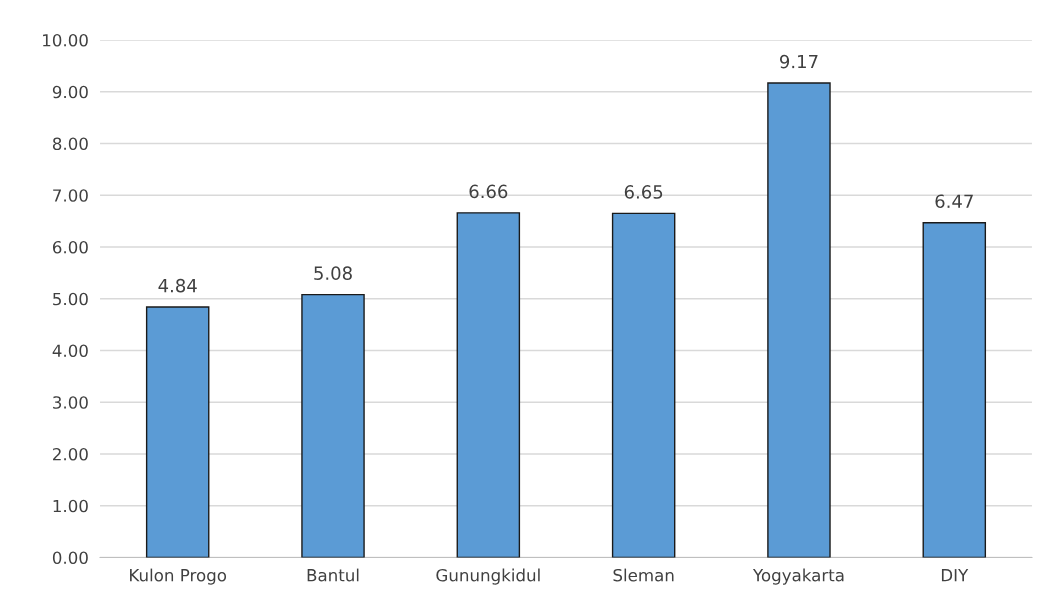 Image resolution: width=1053 pixels, height=616 pixels. What do you see at coordinates (70, 247) in the screenshot?
I see `y-tick-label: 6.00` at bounding box center [70, 247].